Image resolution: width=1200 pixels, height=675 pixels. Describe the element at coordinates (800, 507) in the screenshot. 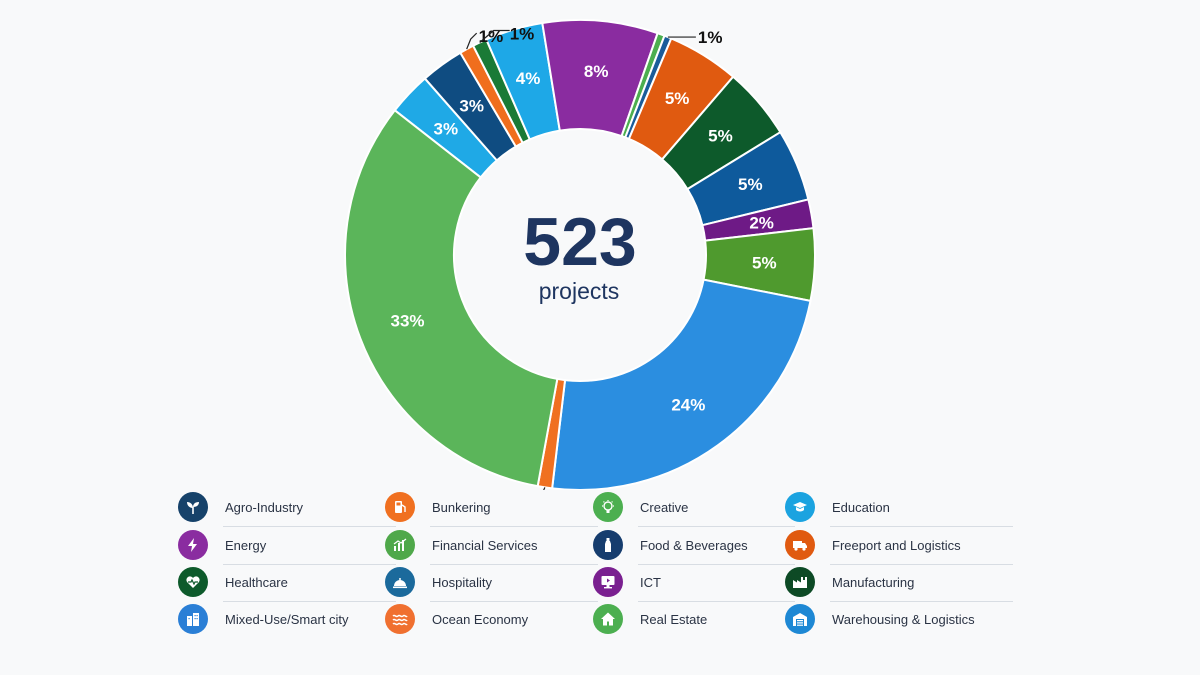

I see `graduation-cap-icon` at that location.